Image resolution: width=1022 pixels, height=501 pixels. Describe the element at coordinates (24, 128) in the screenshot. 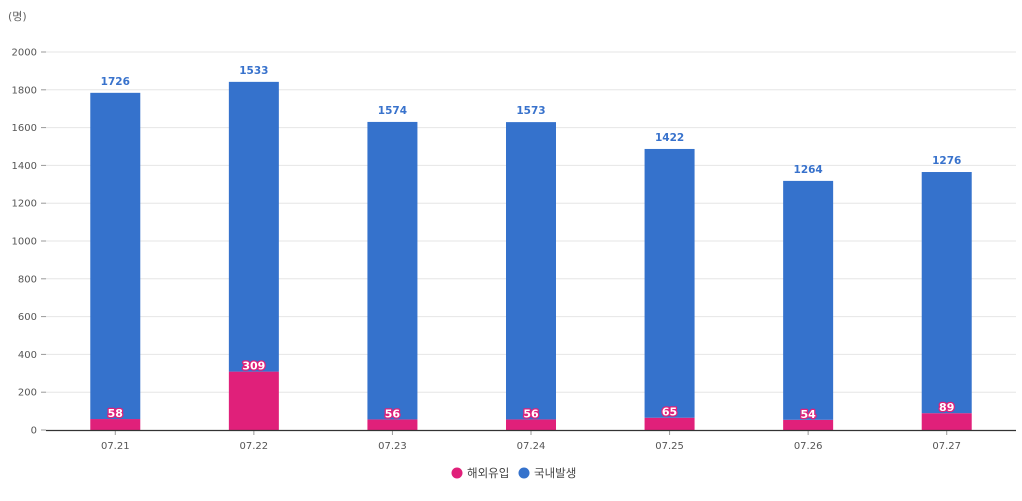

I see `y-tick-label: 1600` at that location.